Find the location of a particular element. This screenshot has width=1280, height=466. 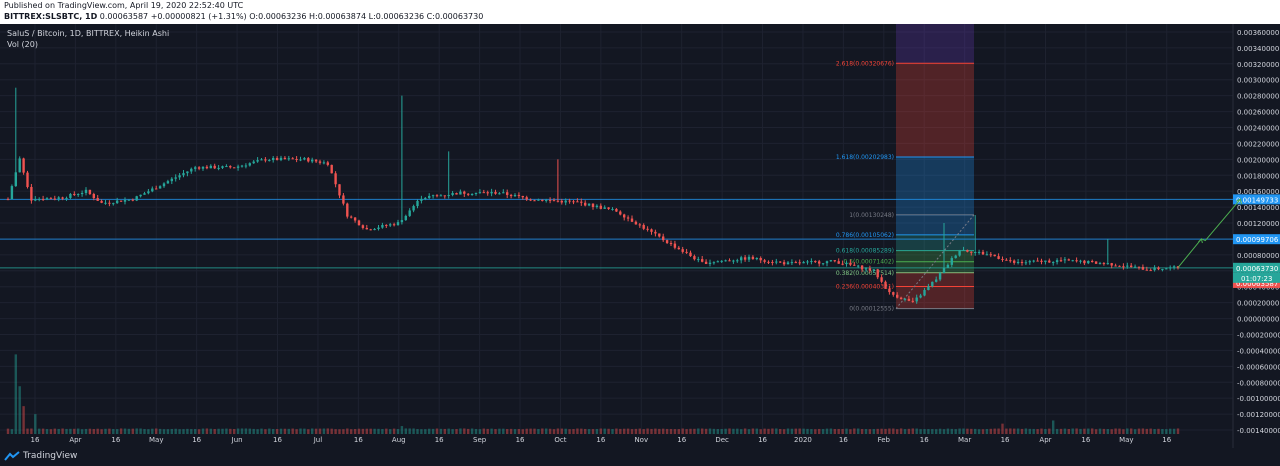

y-tick-label: 0.00340000 is located at coordinates (1258, 49).